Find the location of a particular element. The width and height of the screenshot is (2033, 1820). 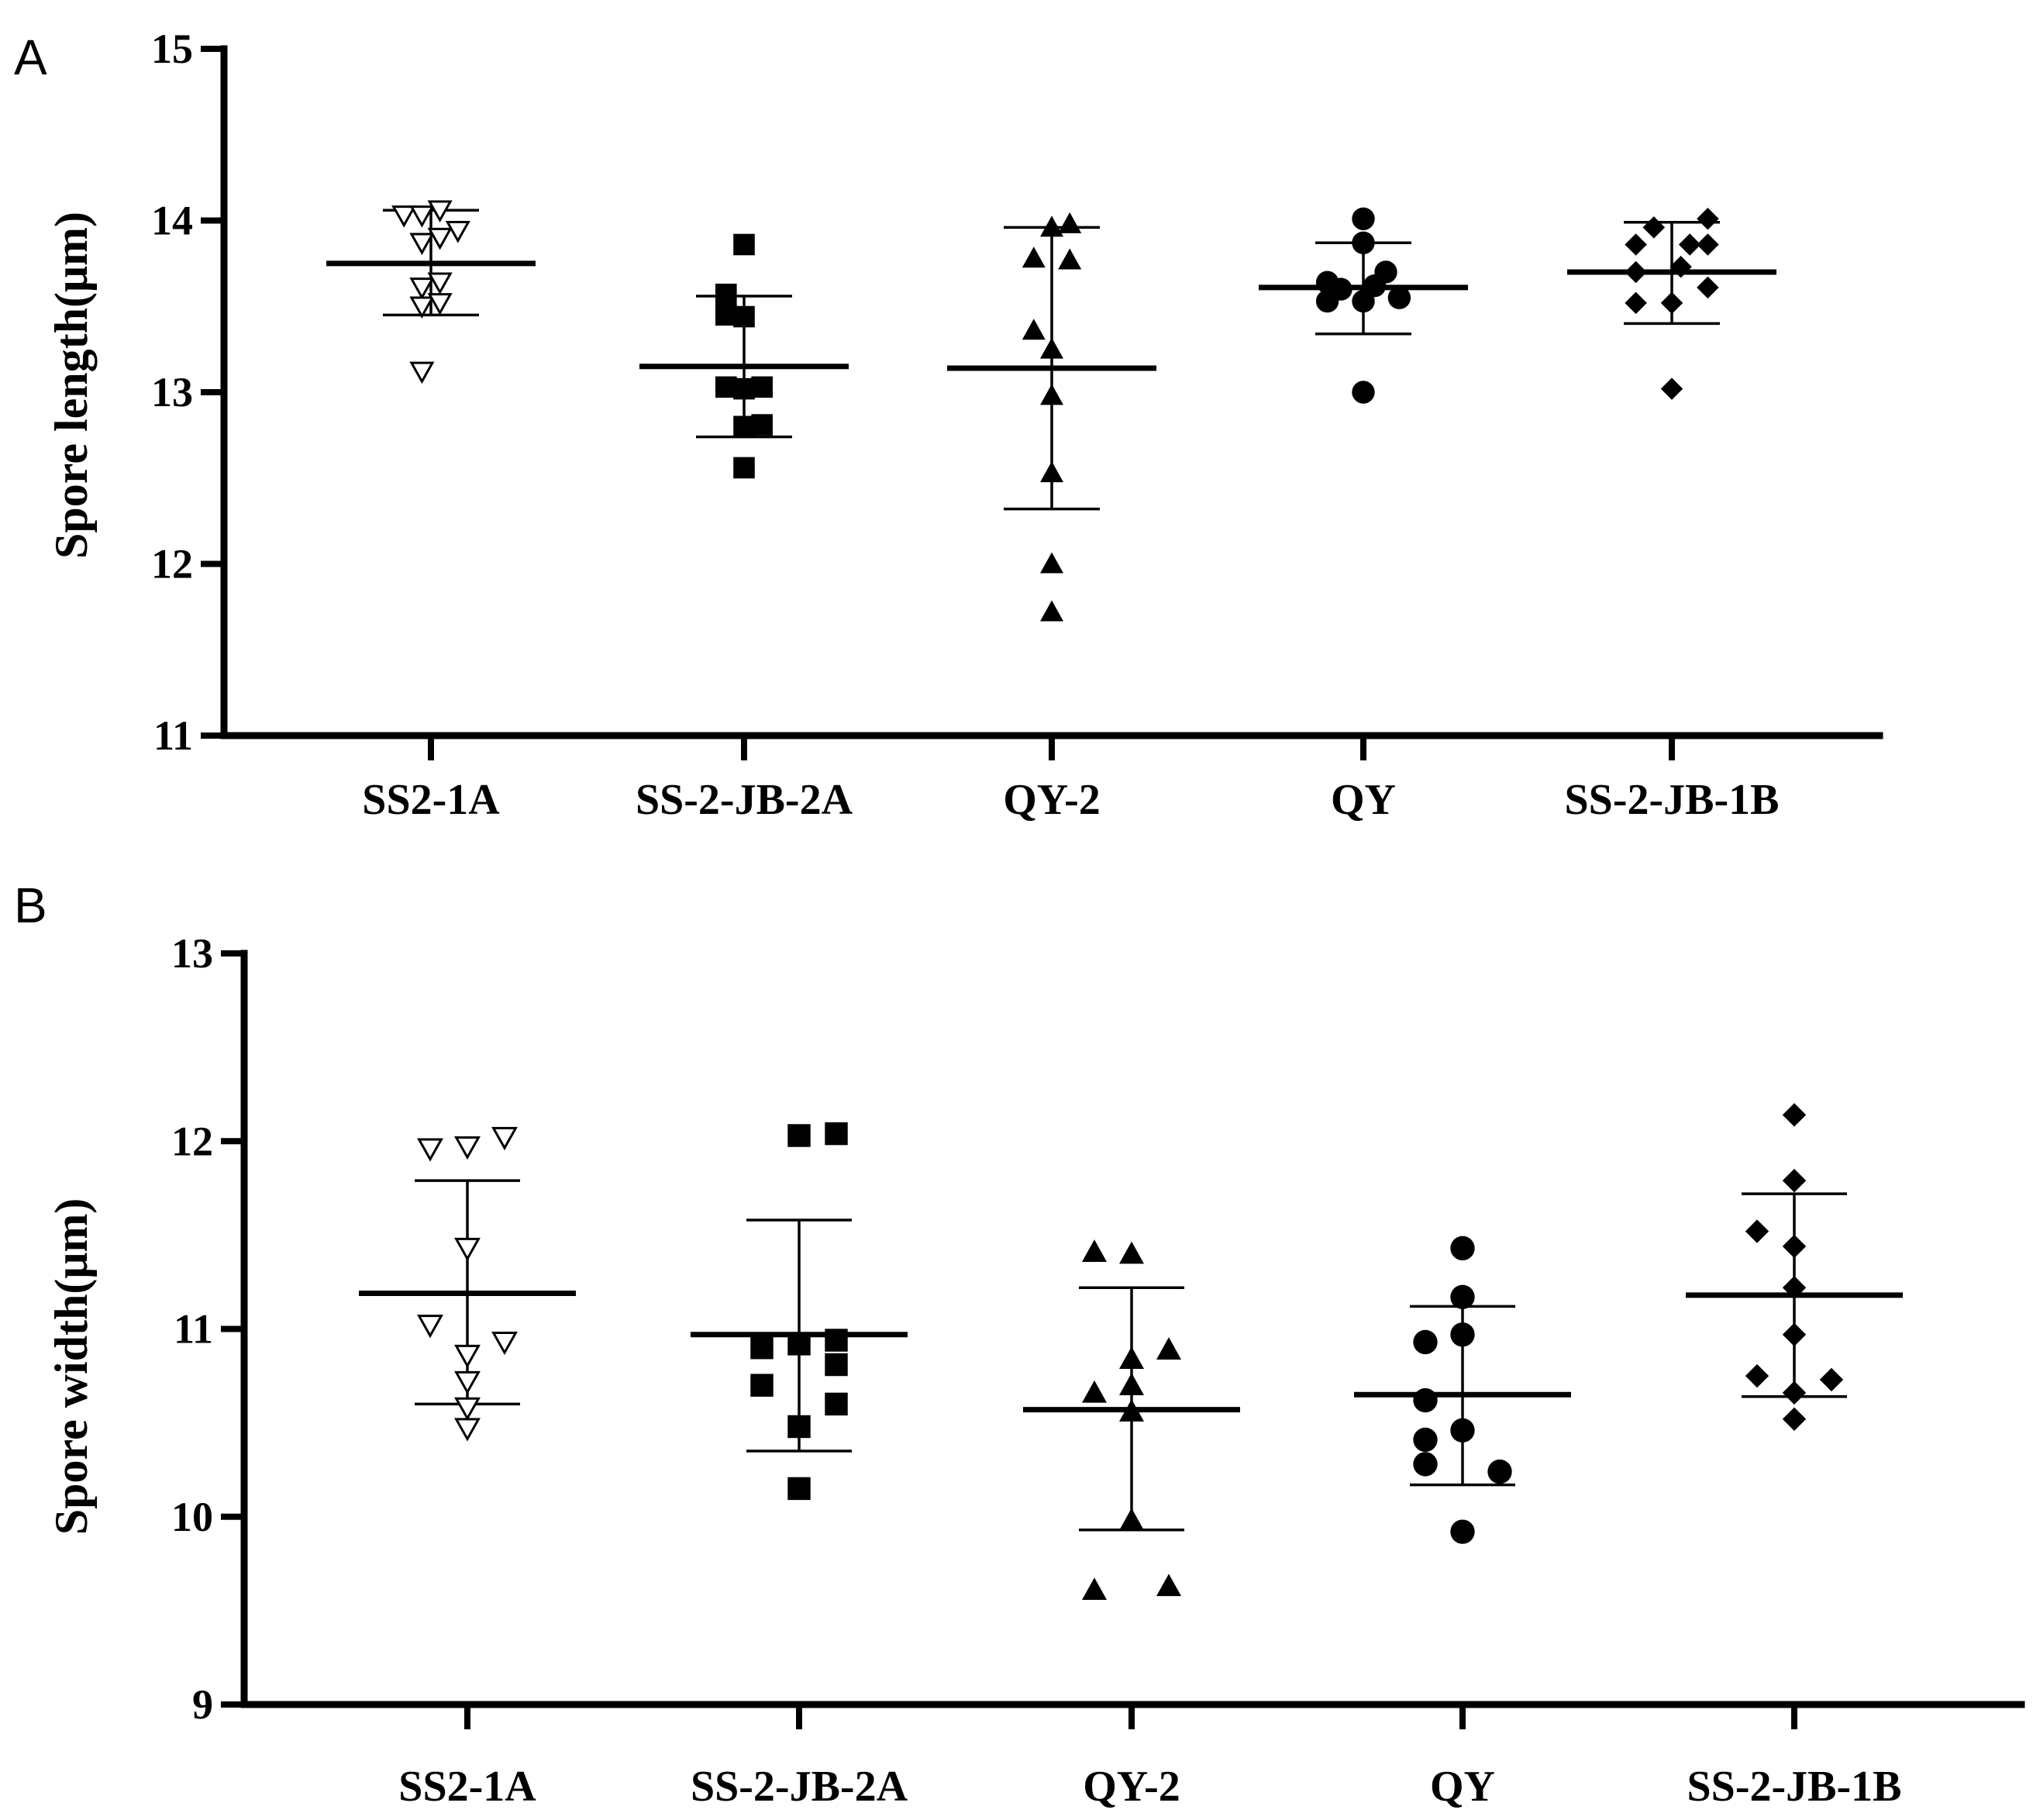

panel-label-a: A is located at coordinates (30, 57).